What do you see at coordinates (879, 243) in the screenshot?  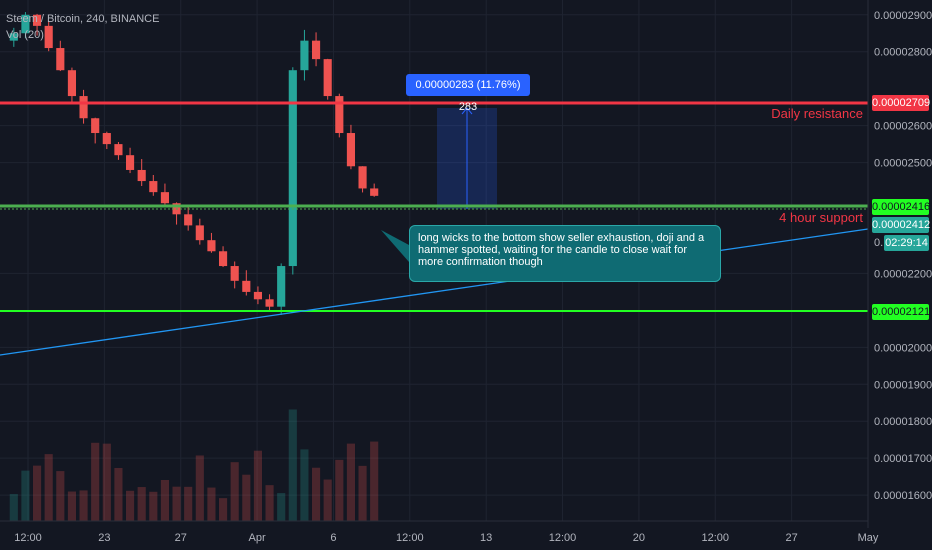 I see `obscured-price-tick: 0.` at bounding box center [879, 243].